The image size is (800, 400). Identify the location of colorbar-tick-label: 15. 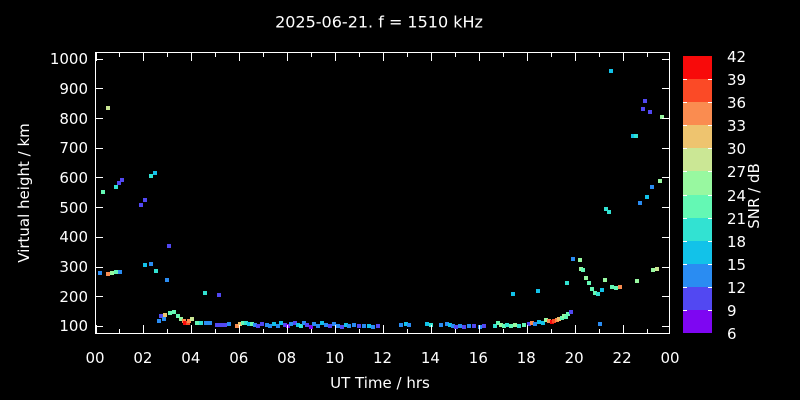
(737, 264).